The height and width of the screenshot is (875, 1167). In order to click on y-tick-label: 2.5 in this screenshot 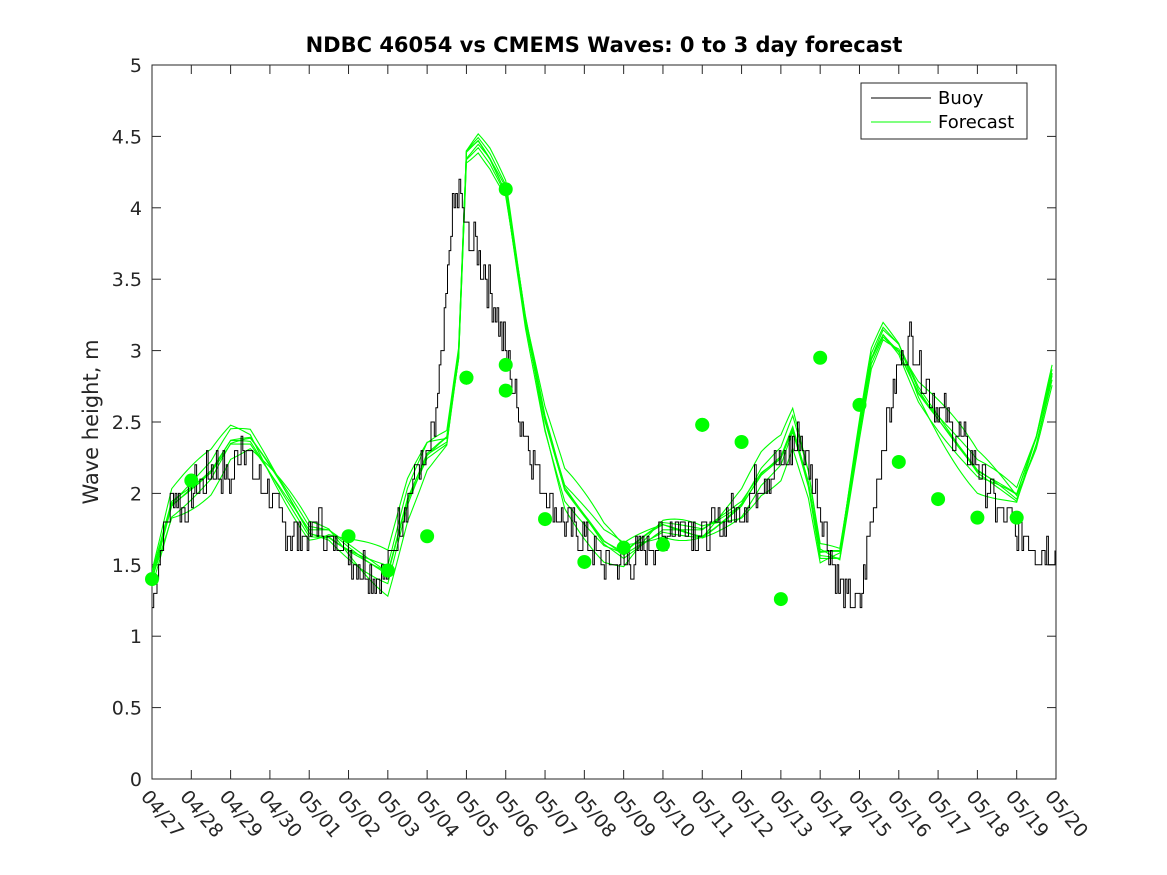, I will do `click(127, 423)`.